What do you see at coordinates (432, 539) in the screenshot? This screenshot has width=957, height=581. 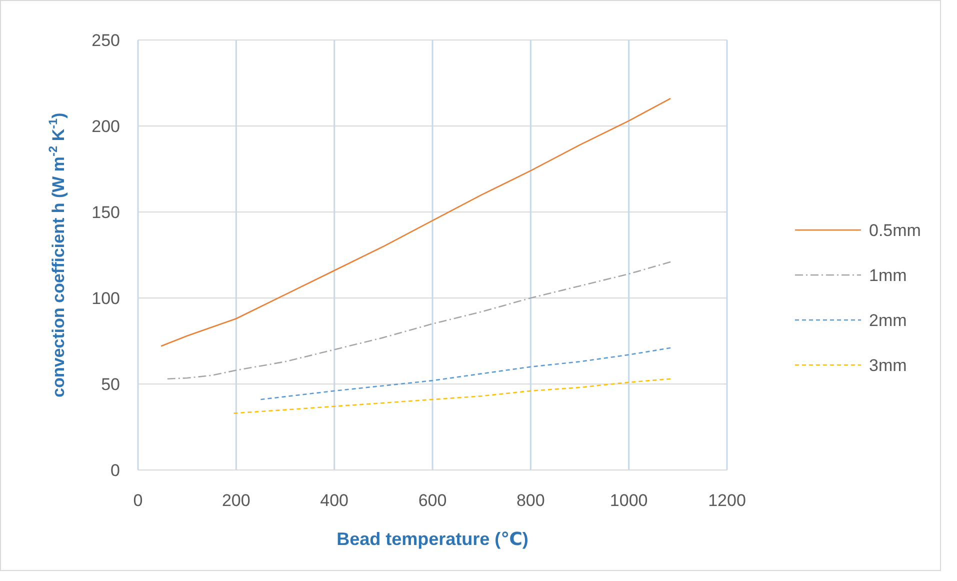 I see `x-axis-title: Bead temperature (℃)` at bounding box center [432, 539].